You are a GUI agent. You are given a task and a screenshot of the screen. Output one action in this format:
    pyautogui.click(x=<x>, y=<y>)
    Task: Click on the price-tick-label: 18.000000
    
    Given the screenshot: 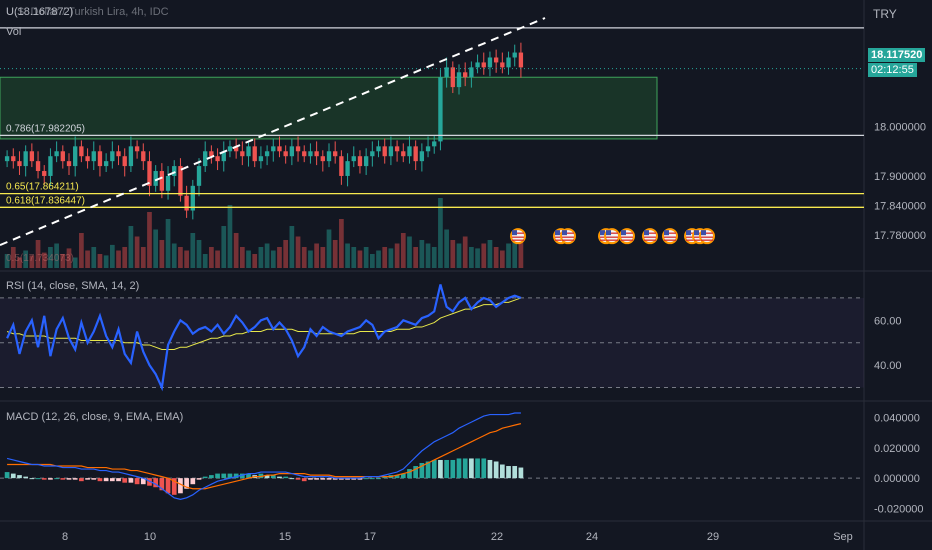 What is the action you would take?
    pyautogui.click(x=900, y=128)
    